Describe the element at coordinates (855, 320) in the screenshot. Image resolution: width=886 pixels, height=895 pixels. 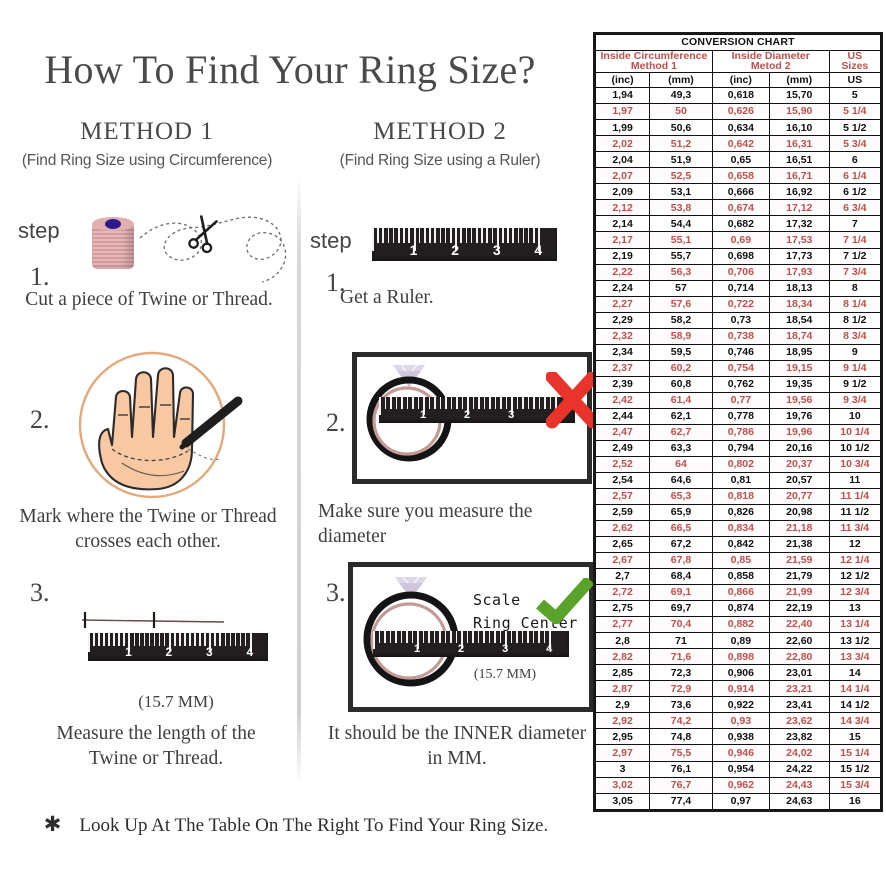
I see `cell-us-size: 8 1/2` at that location.